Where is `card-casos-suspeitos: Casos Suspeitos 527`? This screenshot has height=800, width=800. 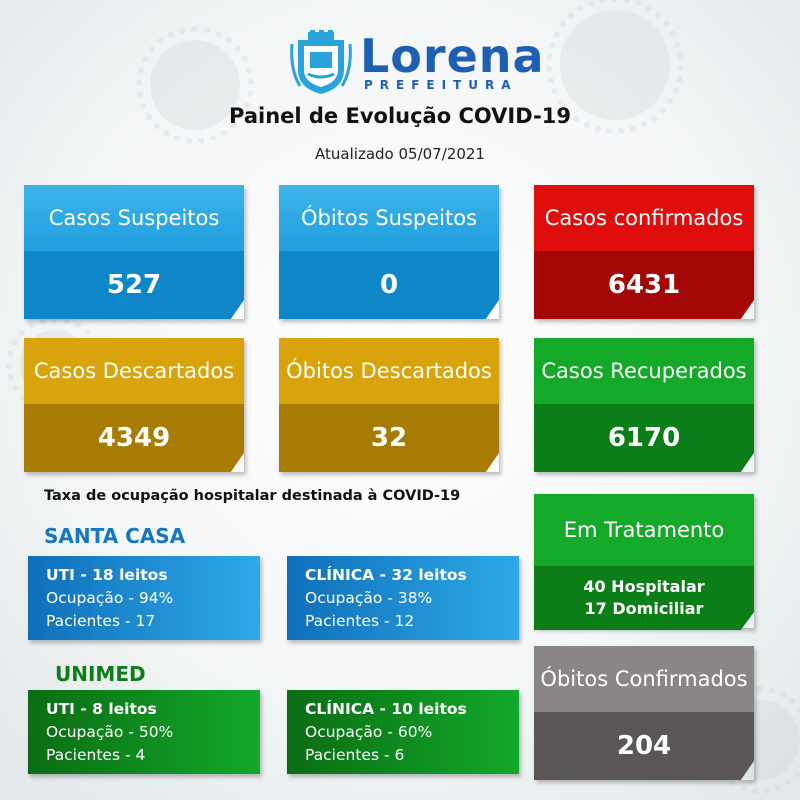
card-casos-suspeitos: Casos Suspeitos 527 is located at coordinates (134, 252).